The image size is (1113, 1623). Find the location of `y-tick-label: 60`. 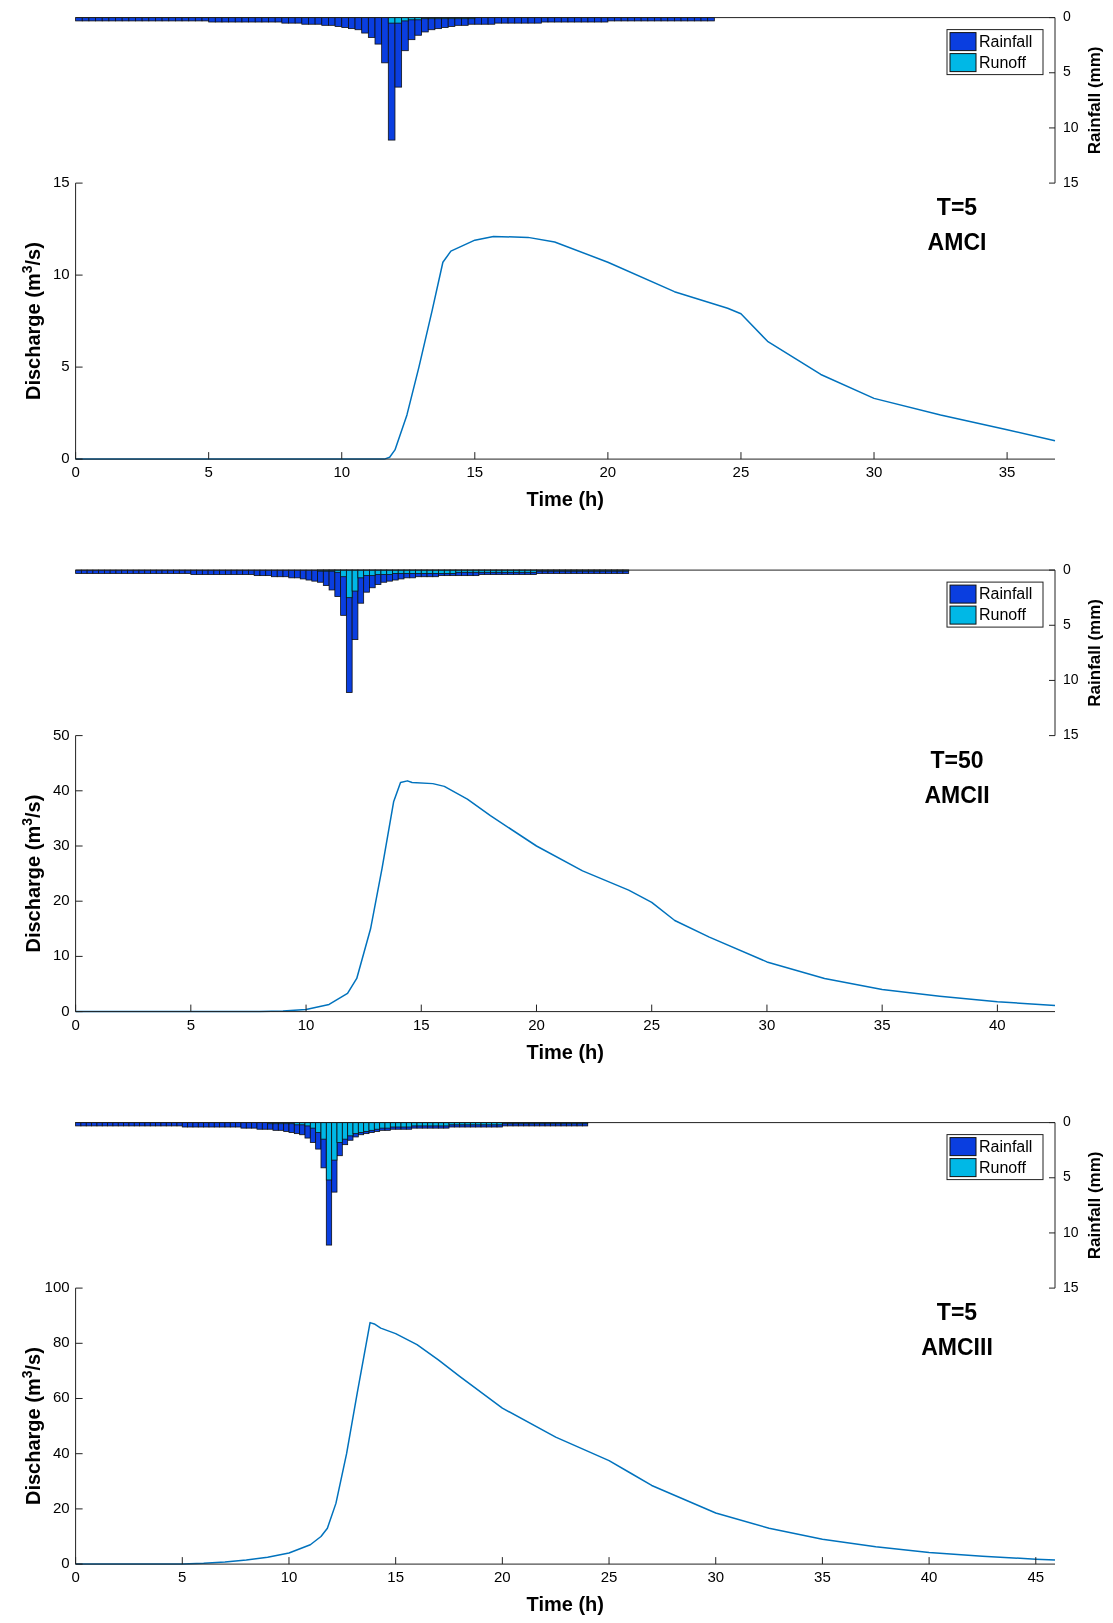

y-tick-label: 60 is located at coordinates (61, 1397).